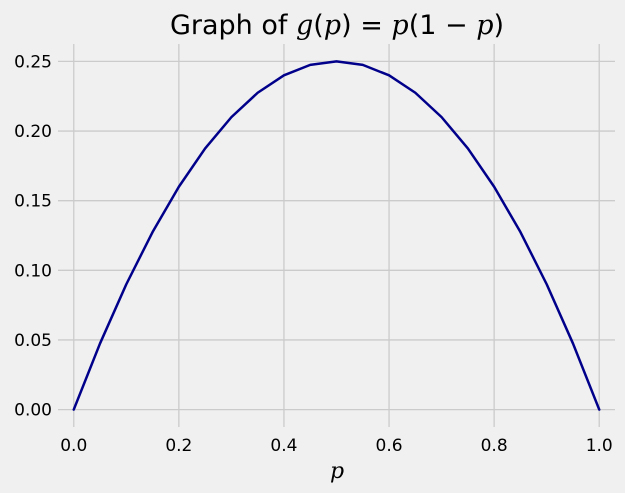  I want to click on chart-title-open2: (1 −, so click(443, 25).